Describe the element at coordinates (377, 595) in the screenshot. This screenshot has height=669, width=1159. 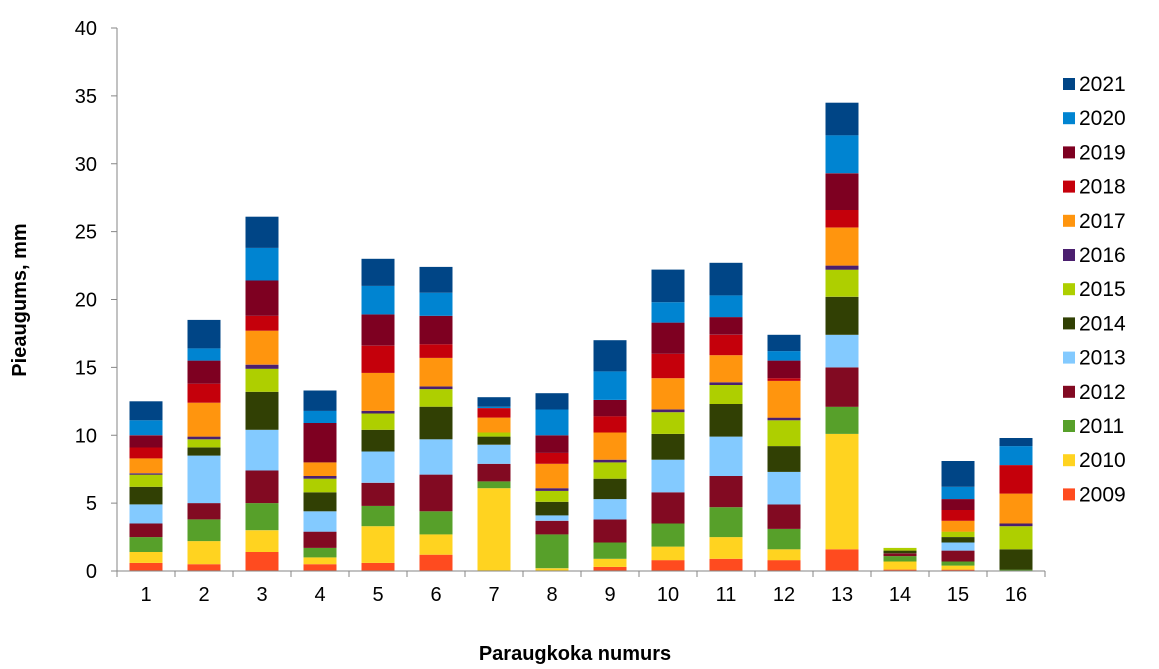
I see `x-tick-label: 5` at that location.